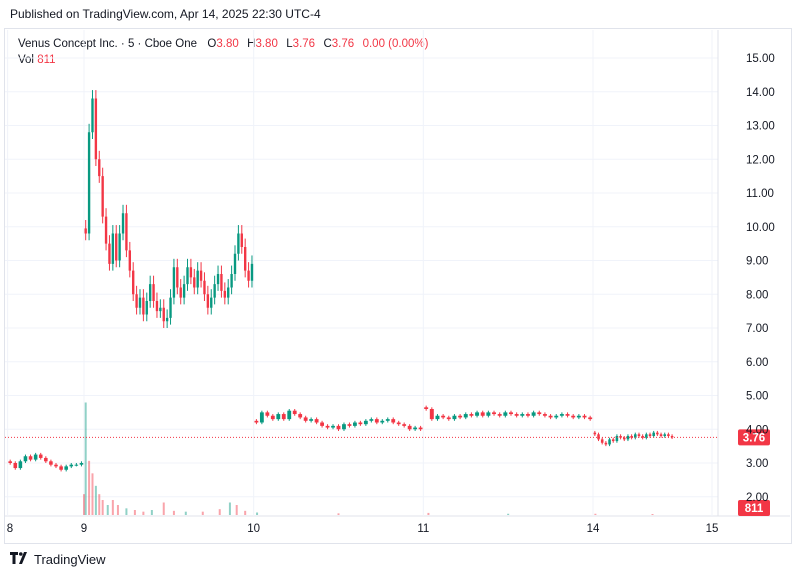 This screenshot has height=578, width=798. What do you see at coordinates (395, 44) in the screenshot?
I see `legend-change: 0.00 (0.00%)` at bounding box center [395, 44].